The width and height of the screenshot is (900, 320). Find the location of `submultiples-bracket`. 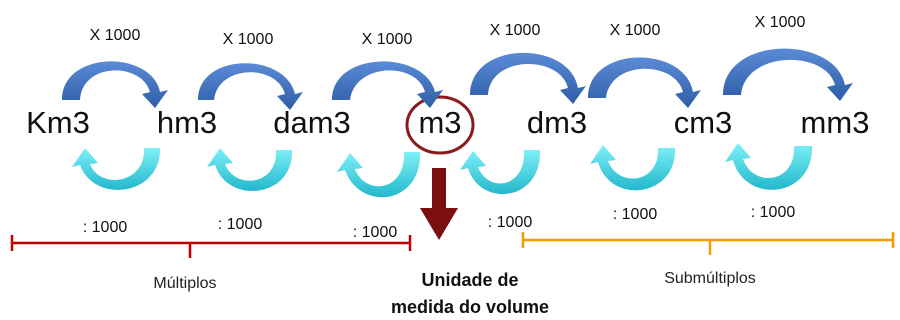

submultiples-bracket is located at coordinates (708, 243).